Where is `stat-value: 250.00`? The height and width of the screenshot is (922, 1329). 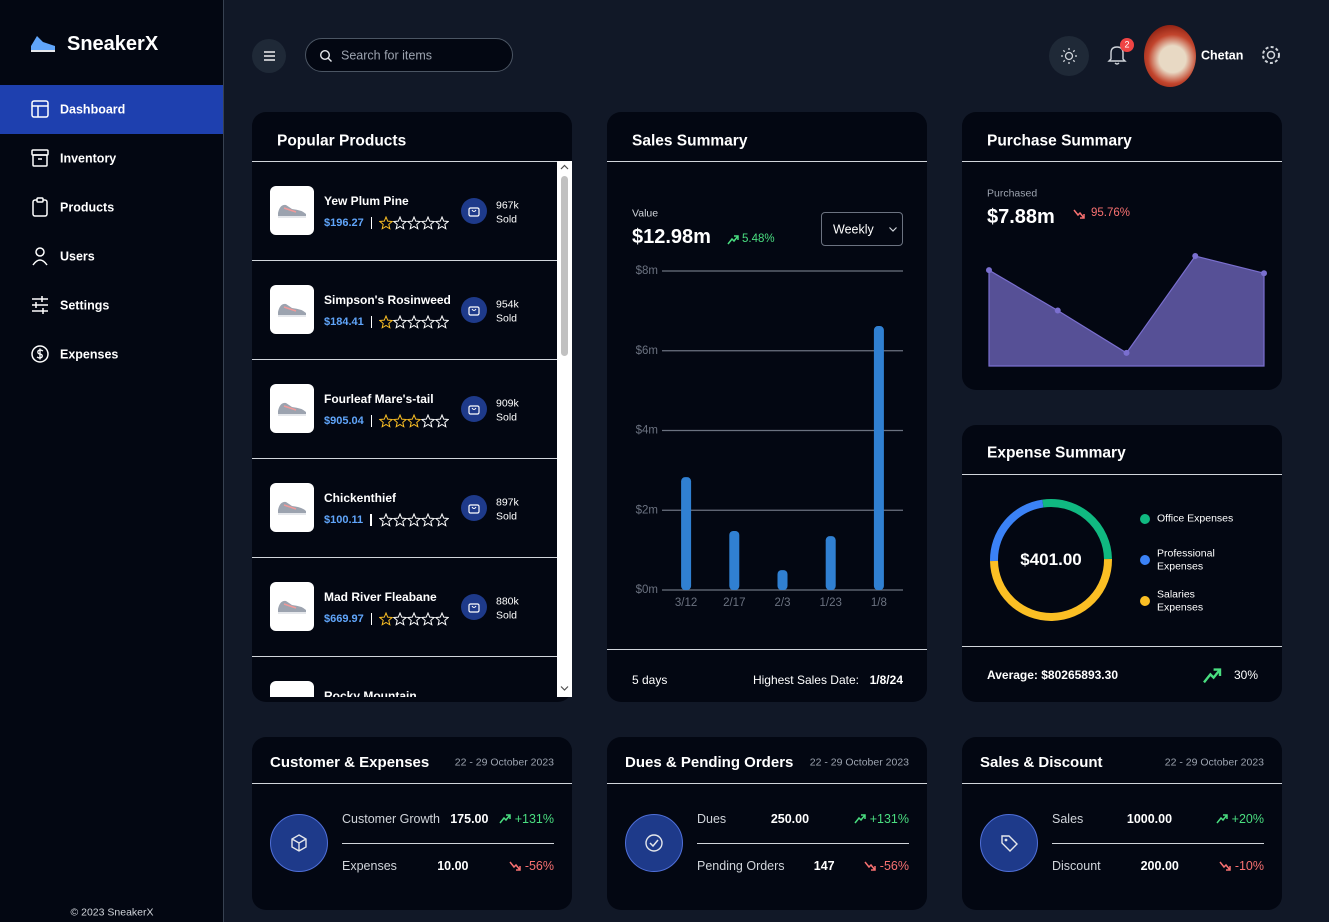
stat-value: 250.00 is located at coordinates (790, 819).